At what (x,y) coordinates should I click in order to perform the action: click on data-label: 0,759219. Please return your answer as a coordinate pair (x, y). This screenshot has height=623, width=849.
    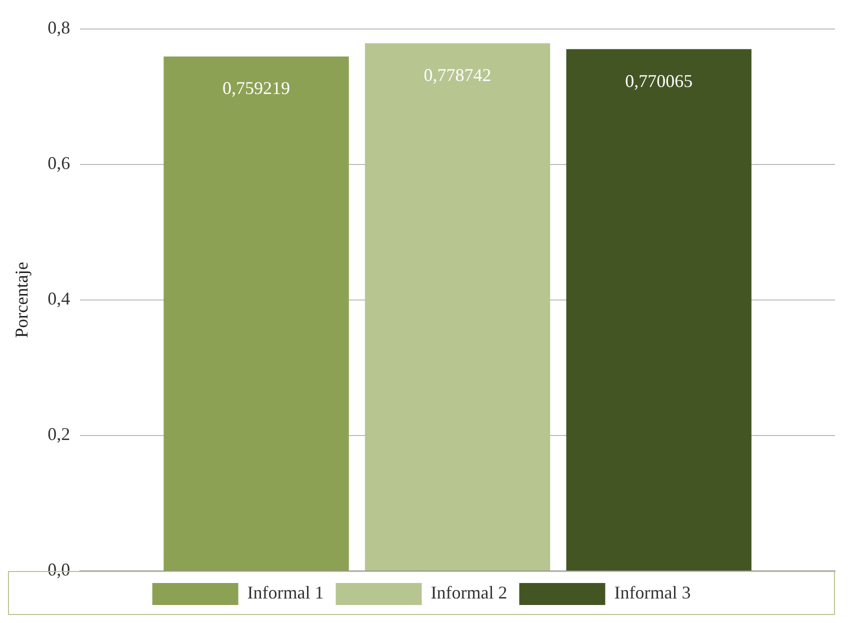
    Looking at the image, I should click on (256, 88).